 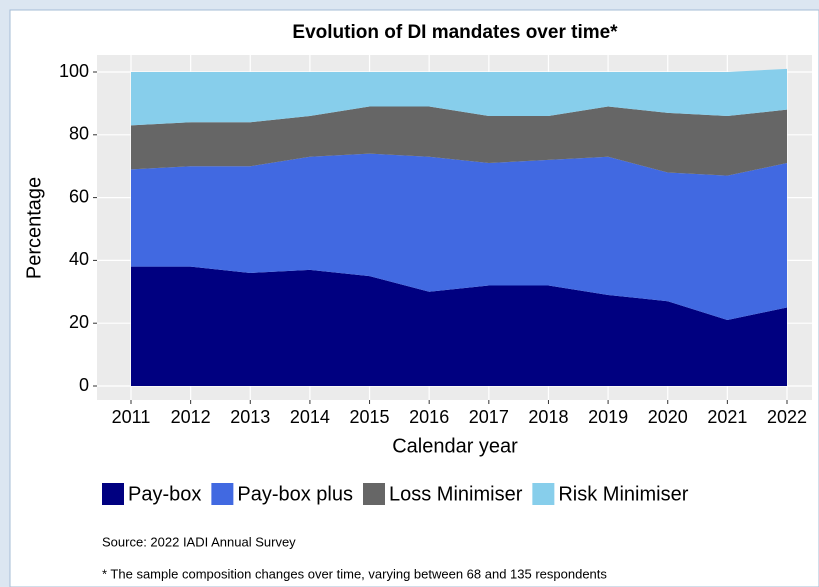 I want to click on y-tick-label: 100, so click(x=74, y=71).